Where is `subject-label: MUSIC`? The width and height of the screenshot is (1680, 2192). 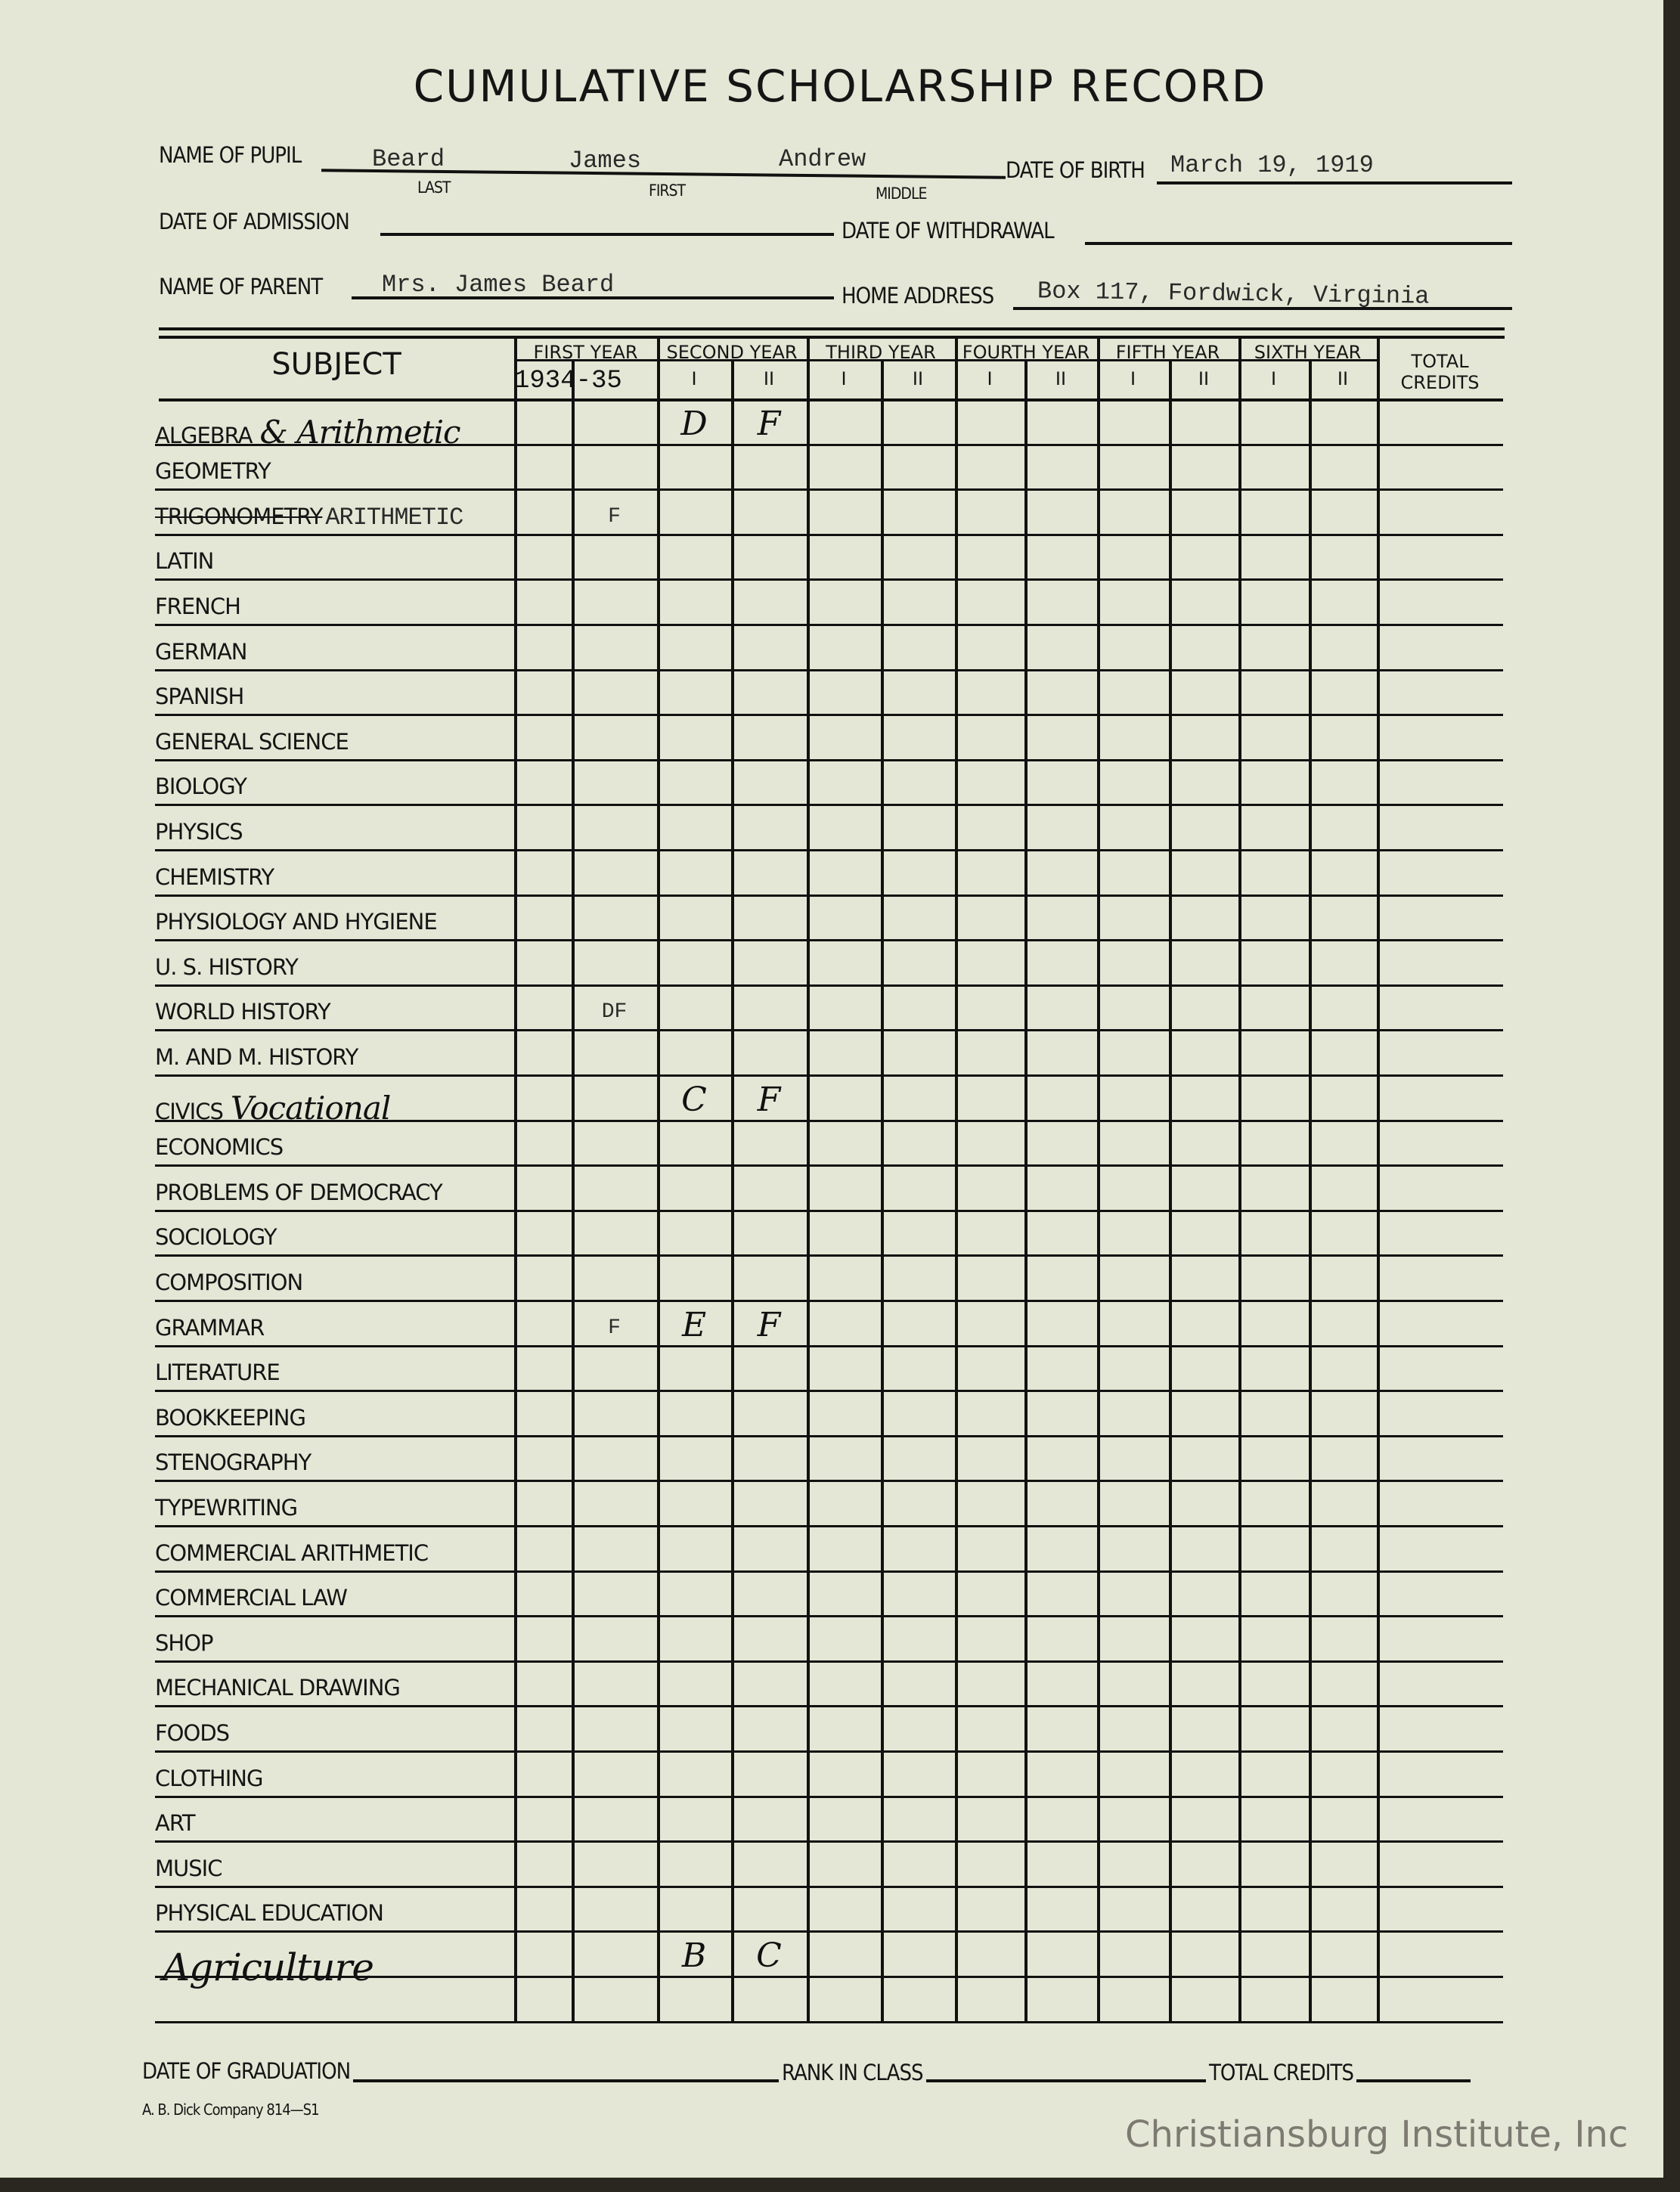
subject-label: MUSIC is located at coordinates (188, 1868).